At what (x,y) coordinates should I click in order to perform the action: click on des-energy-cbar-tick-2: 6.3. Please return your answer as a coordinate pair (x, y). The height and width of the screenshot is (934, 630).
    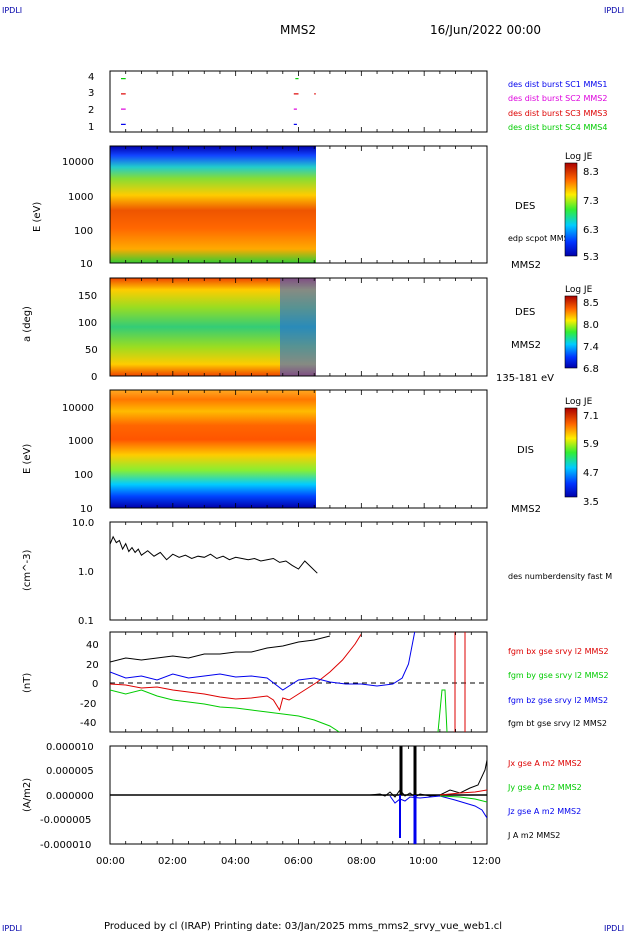
    Looking at the image, I should click on (591, 230).